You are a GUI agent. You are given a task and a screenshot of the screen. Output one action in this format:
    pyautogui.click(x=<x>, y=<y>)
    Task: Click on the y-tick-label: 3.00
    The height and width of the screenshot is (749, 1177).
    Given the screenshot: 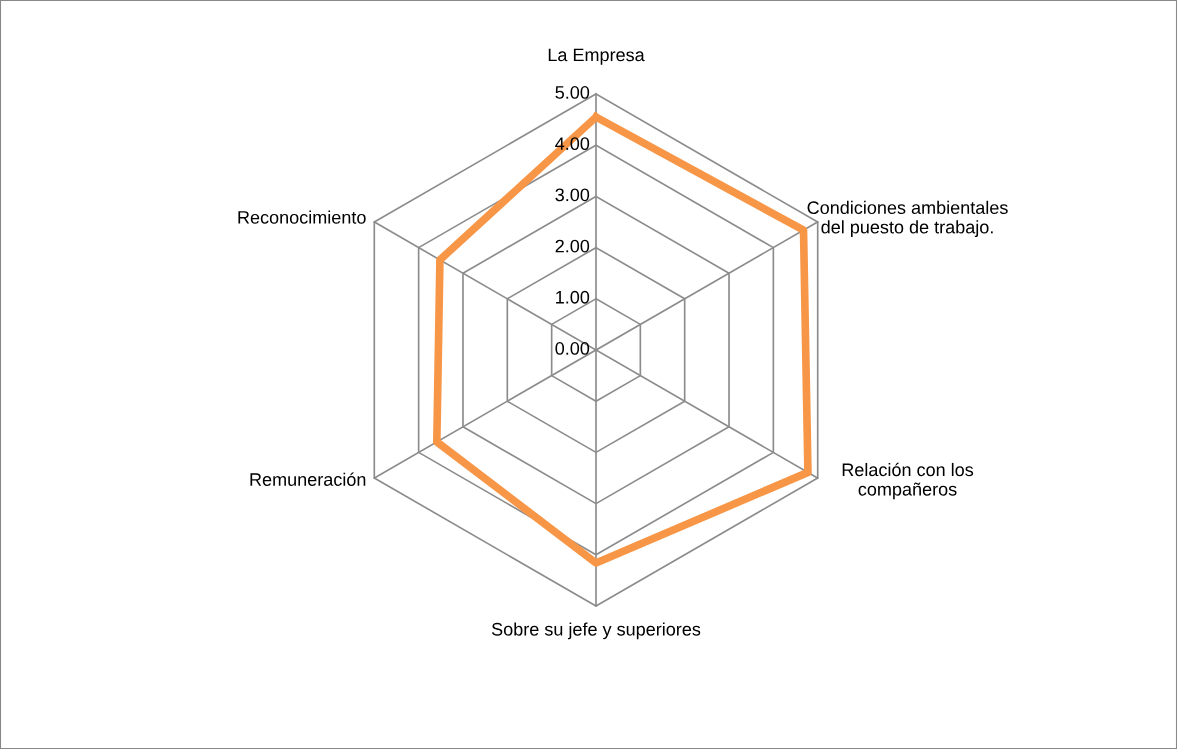 What is the action you would take?
    pyautogui.click(x=572, y=195)
    